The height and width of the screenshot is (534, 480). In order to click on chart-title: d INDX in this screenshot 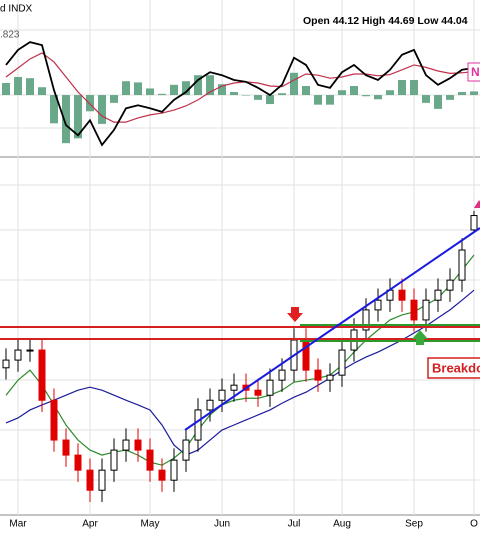, I will do `click(16, 9)`.